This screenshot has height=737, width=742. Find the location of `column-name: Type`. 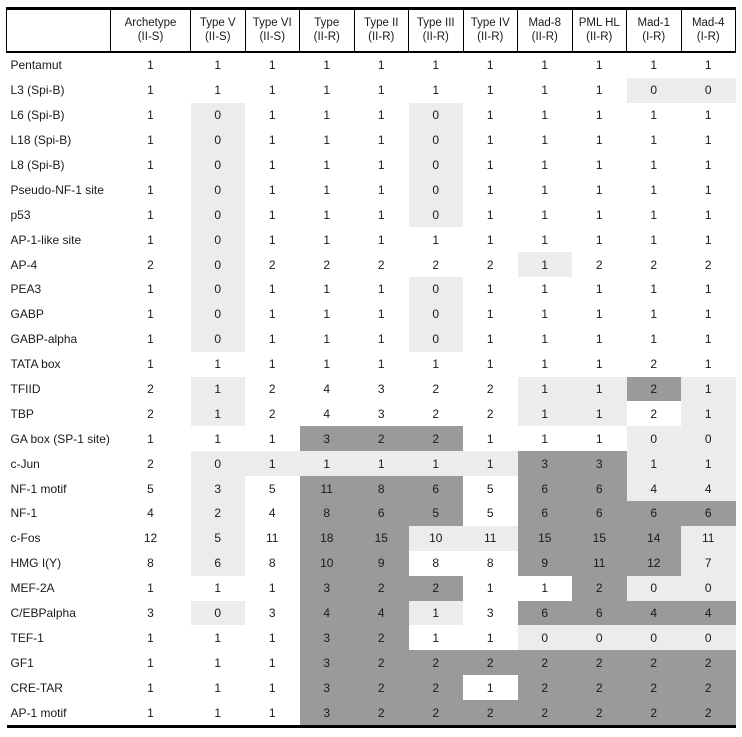

column-name: Type is located at coordinates (327, 23).